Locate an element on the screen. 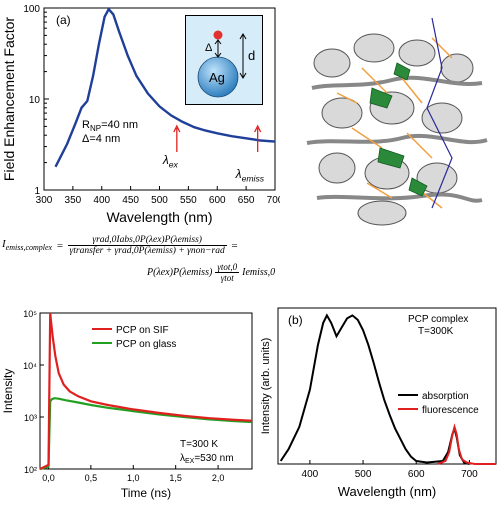 The image size is (500, 505). inset-ag-label: Ag is located at coordinates (217, 77).